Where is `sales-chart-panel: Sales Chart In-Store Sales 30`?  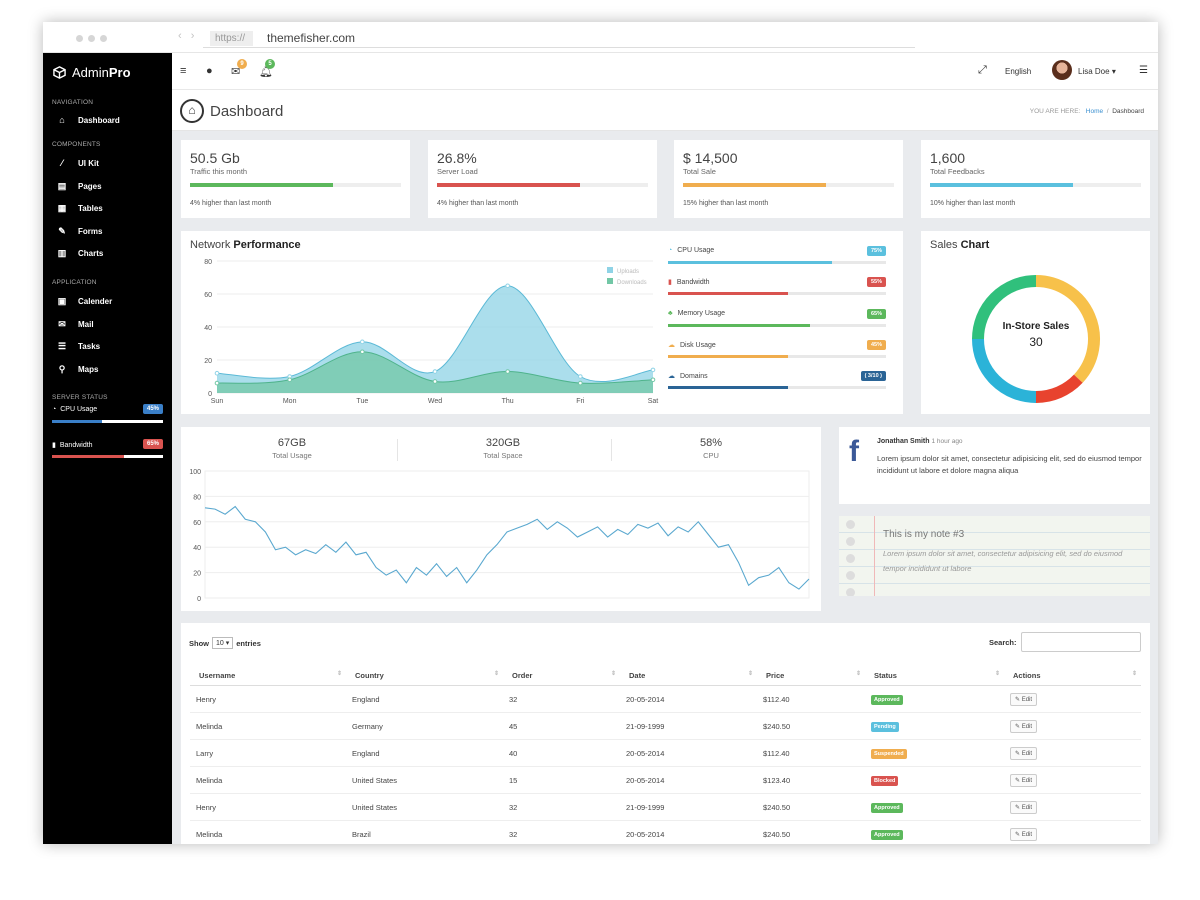 sales-chart-panel: Sales Chart In-Store Sales 30 is located at coordinates (1035, 322).